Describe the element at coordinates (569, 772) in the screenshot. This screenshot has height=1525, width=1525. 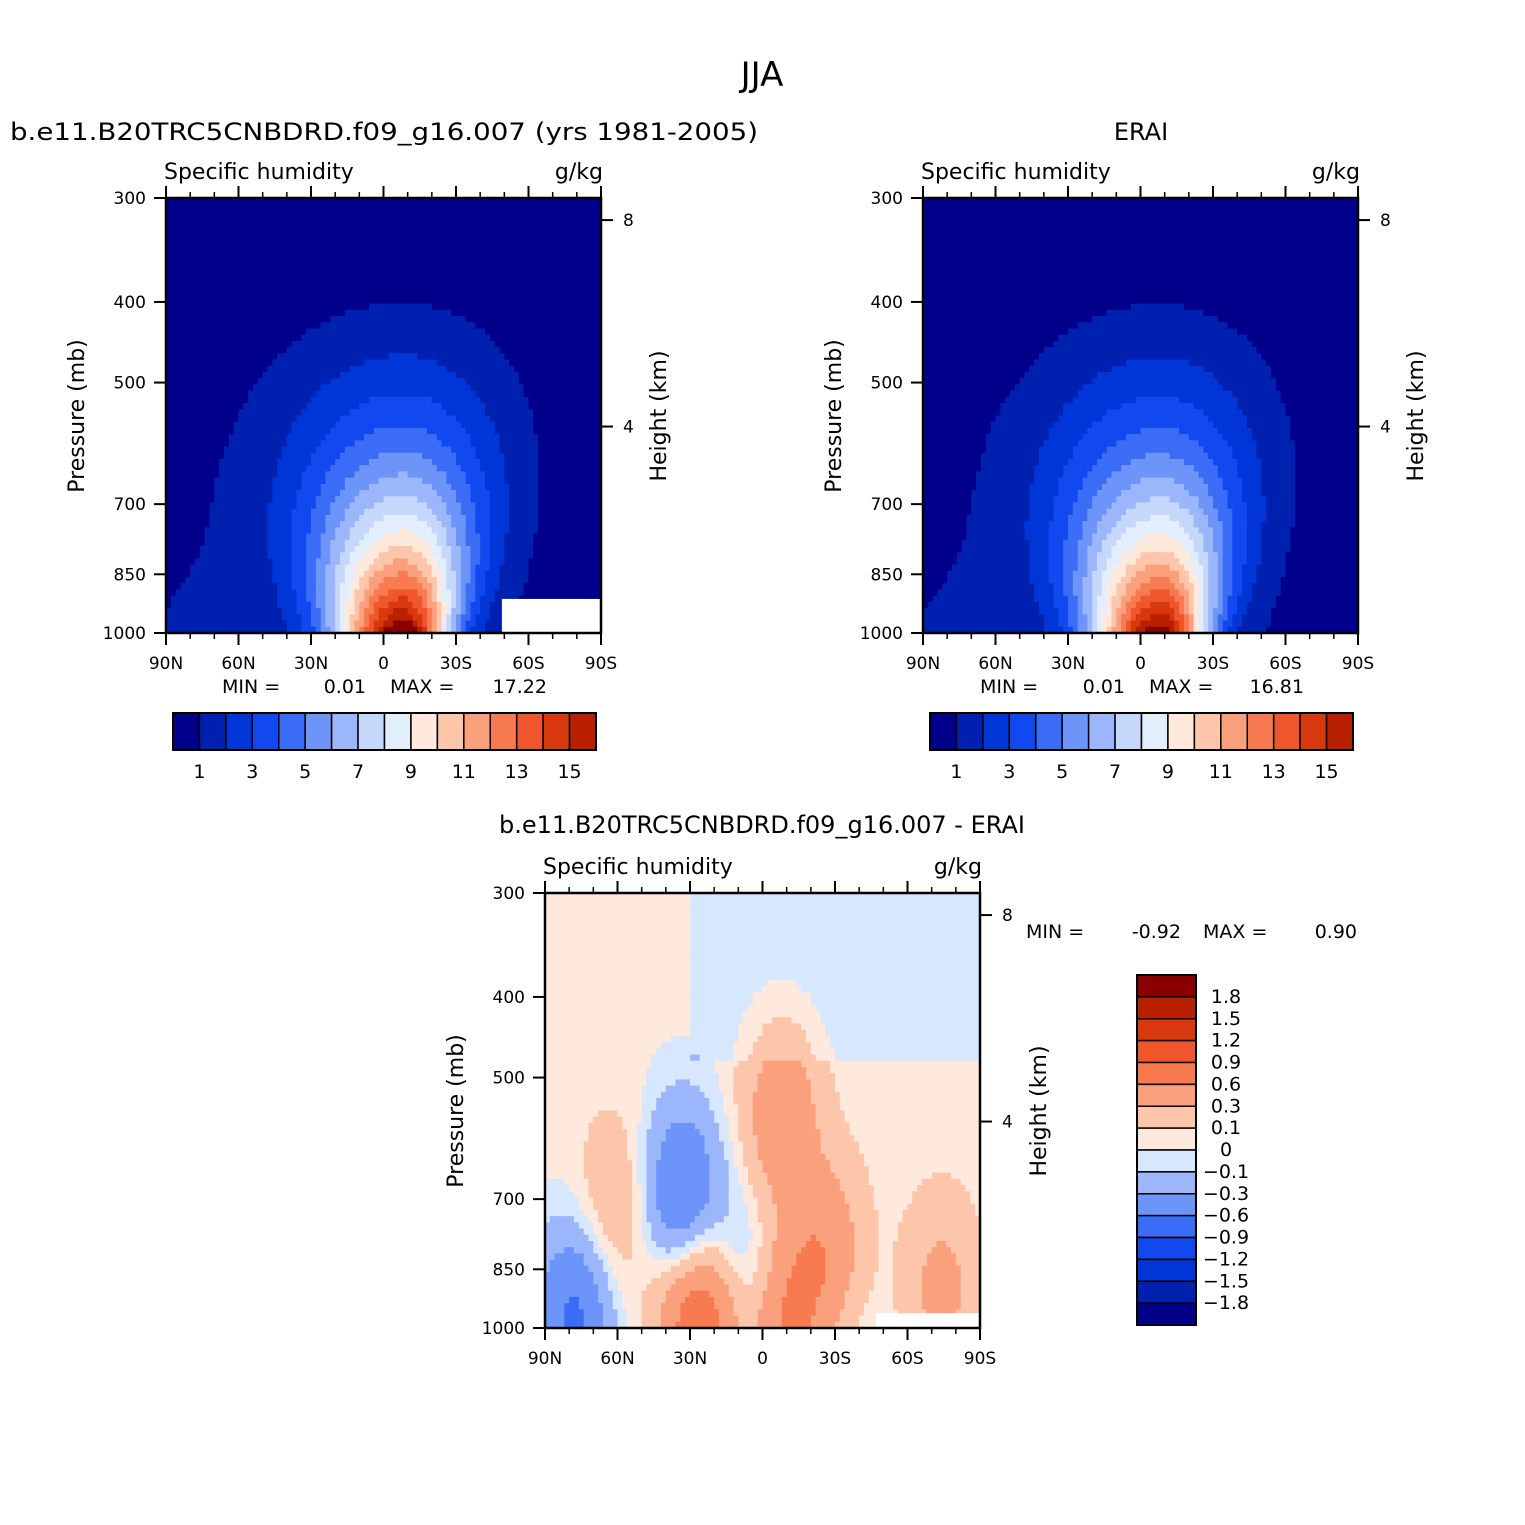
I see `model-colorbar-label: 15` at that location.